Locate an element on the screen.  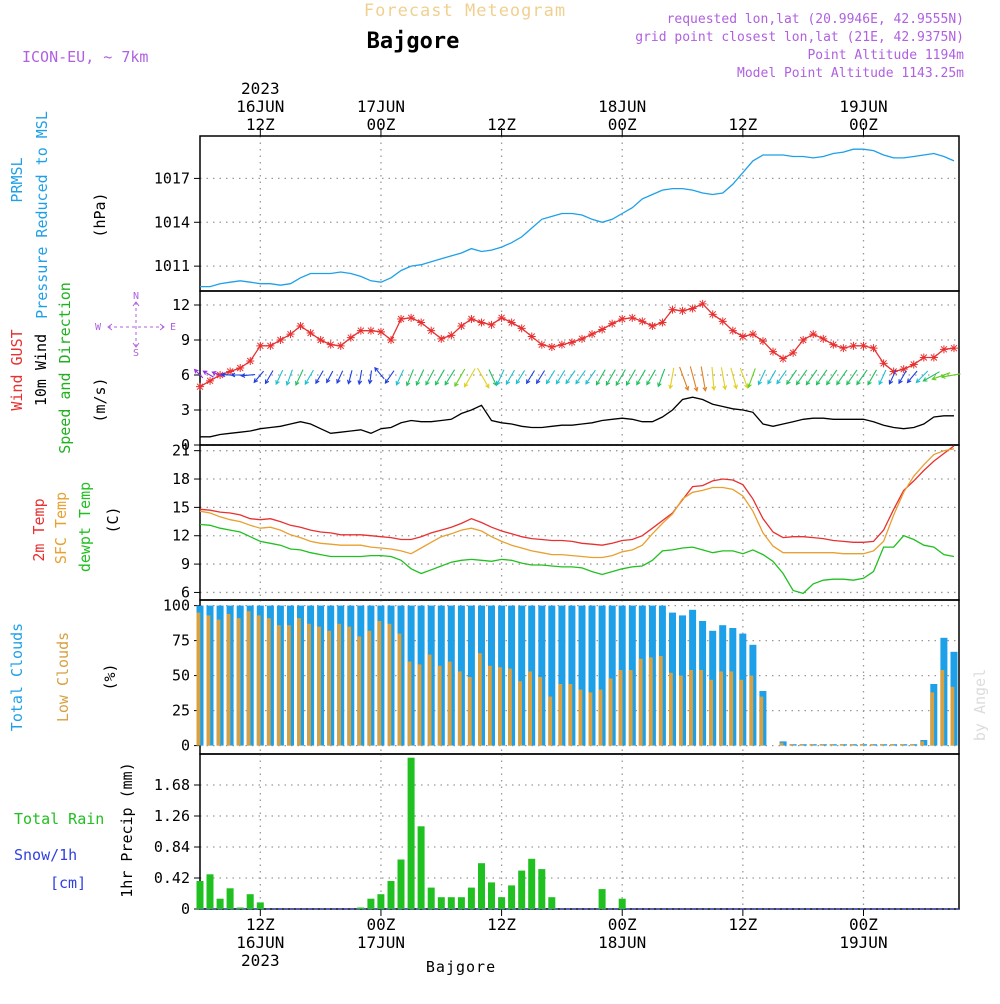
pressure-label: PRMSL is located at coordinates (17, 179).